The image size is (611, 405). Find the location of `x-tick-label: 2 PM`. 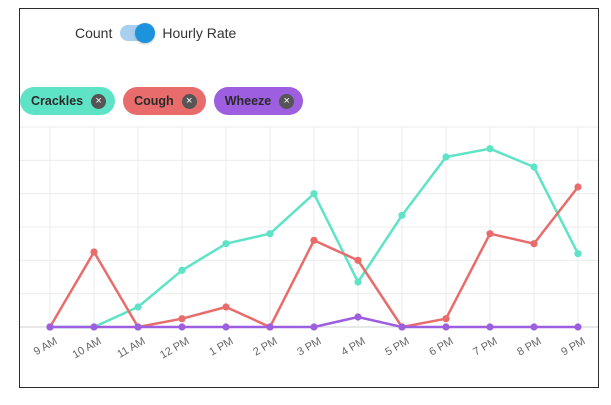

x-tick-label: 2 PM is located at coordinates (265, 346).